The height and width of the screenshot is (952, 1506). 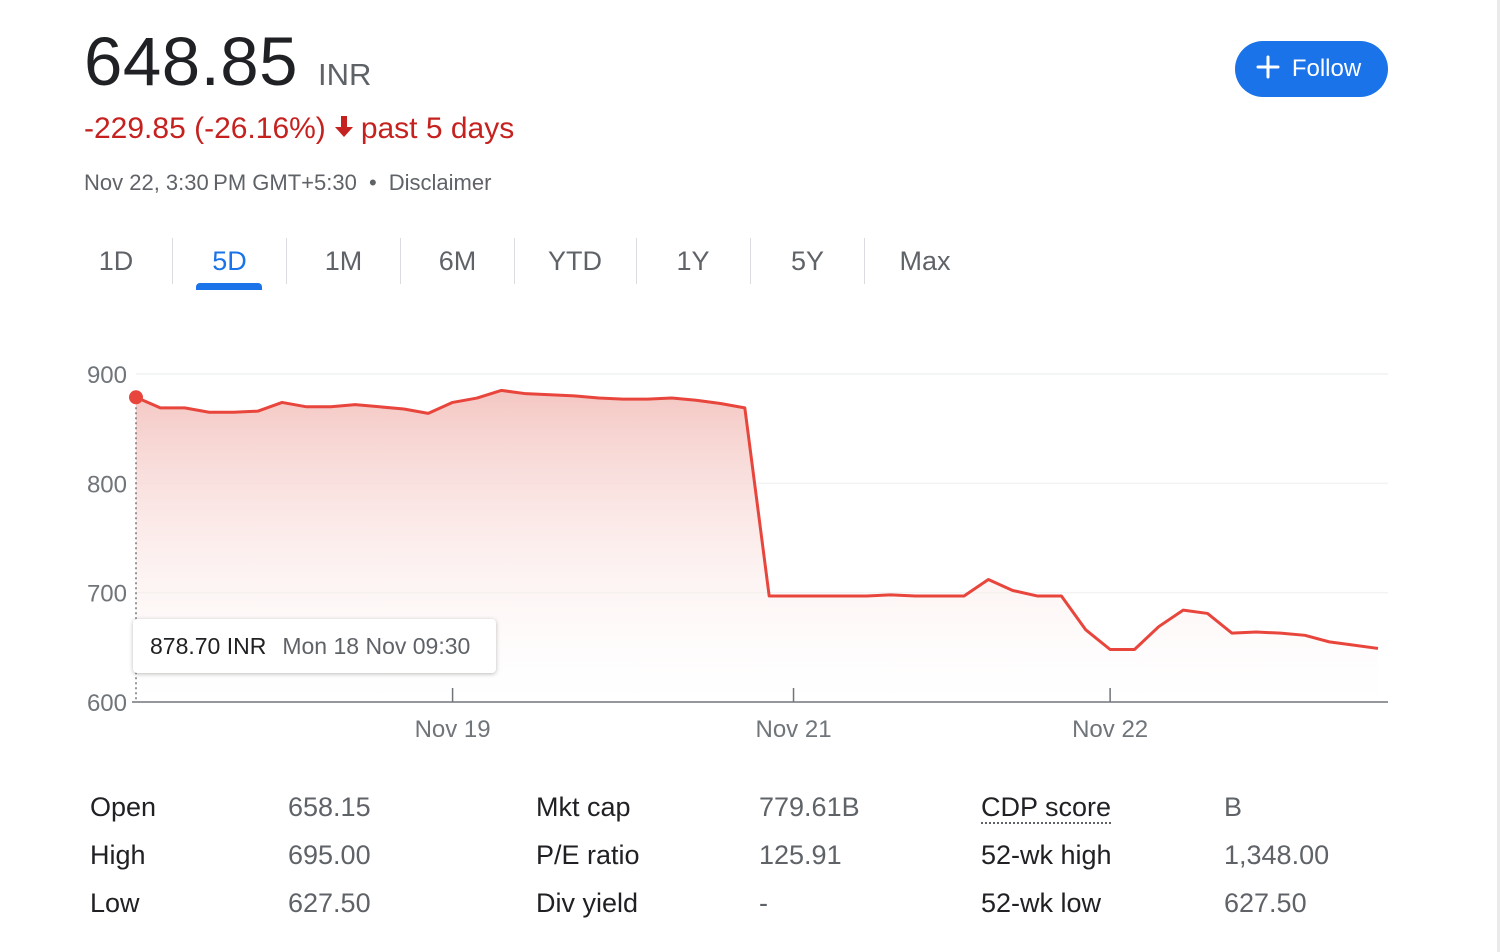 What do you see at coordinates (1110, 729) in the screenshot?
I see `x-tick-label: Nov 22` at bounding box center [1110, 729].